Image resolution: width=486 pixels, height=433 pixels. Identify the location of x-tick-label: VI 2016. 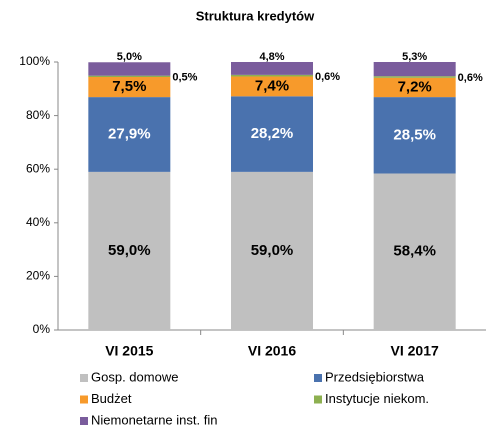
(272, 351).